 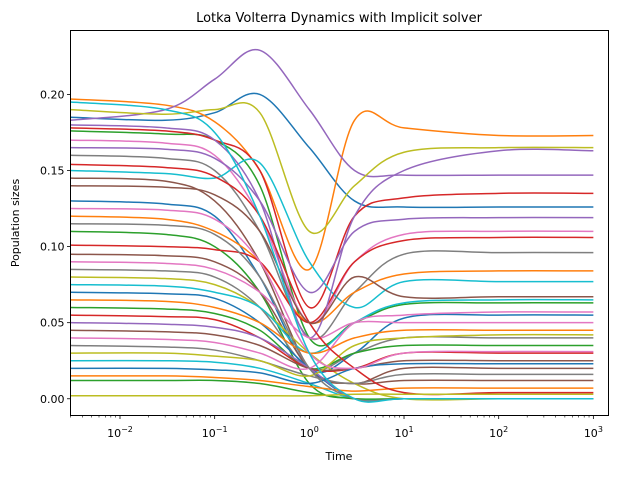 What do you see at coordinates (403, 432) in the screenshot?
I see `x-tick-label: 10¹` at bounding box center [403, 432].